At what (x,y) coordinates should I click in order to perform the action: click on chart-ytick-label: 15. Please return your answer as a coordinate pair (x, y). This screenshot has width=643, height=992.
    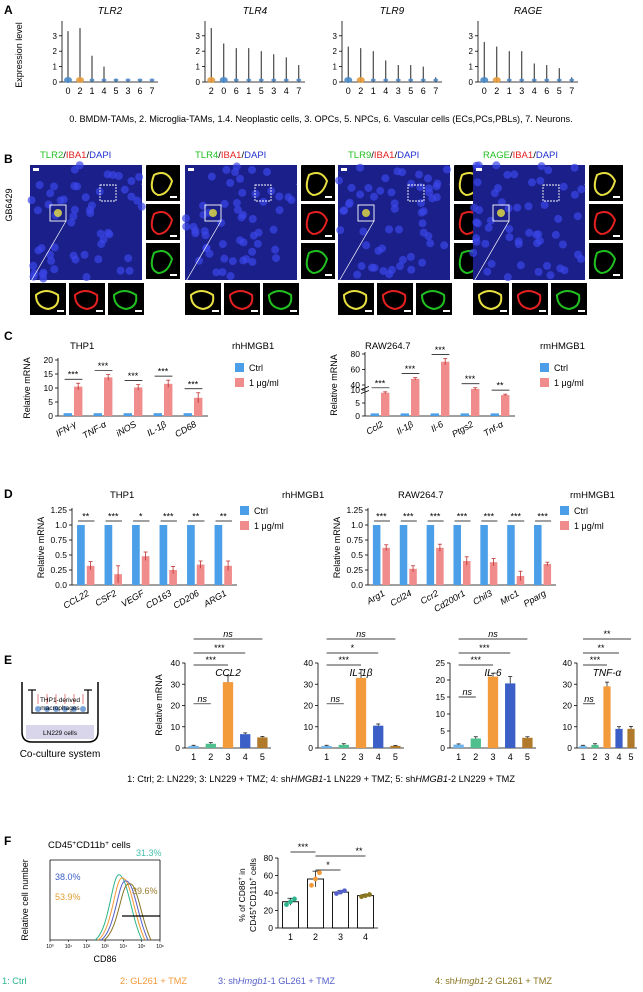
    Looking at the image, I should click on (49, 374).